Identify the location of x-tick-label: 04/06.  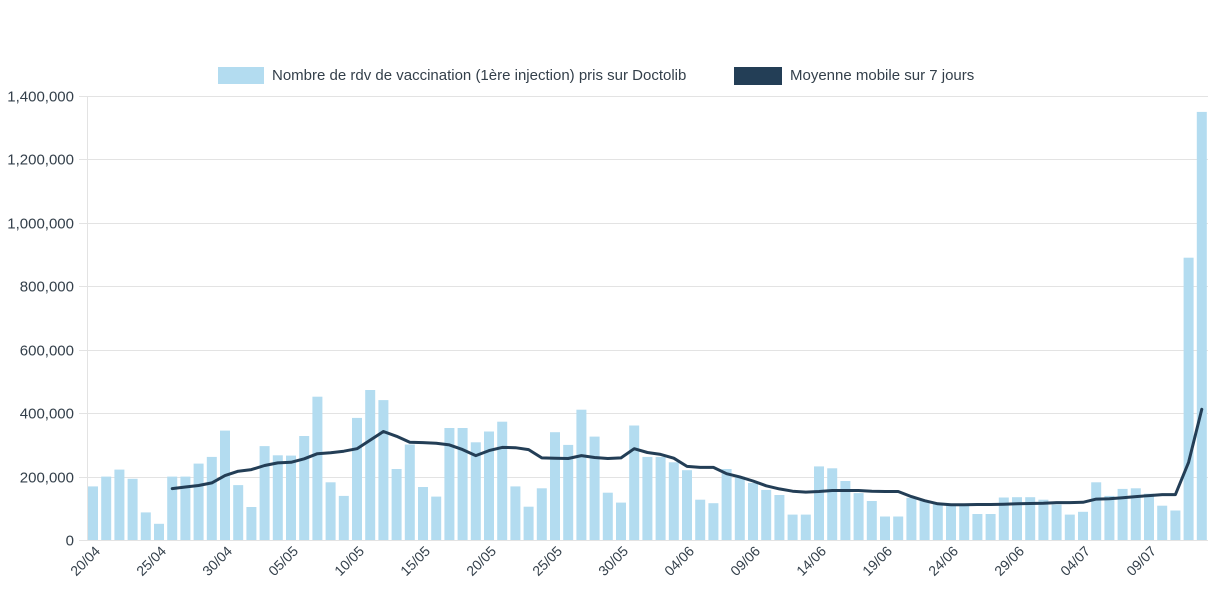
(679, 561).